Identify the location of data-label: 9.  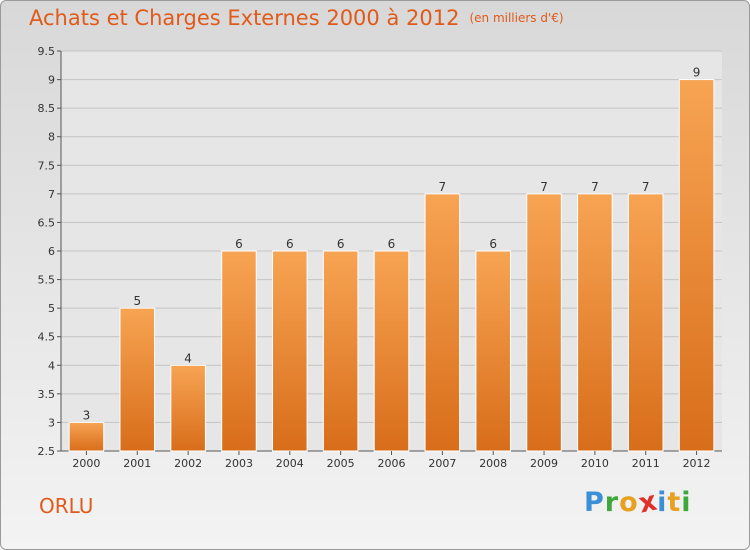
(697, 73).